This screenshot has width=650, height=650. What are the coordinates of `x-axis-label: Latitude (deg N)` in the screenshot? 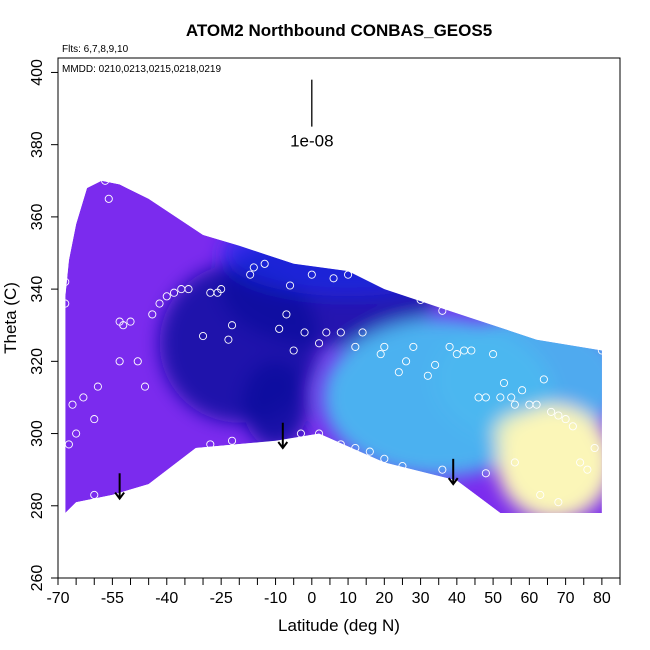 It's located at (339, 625).